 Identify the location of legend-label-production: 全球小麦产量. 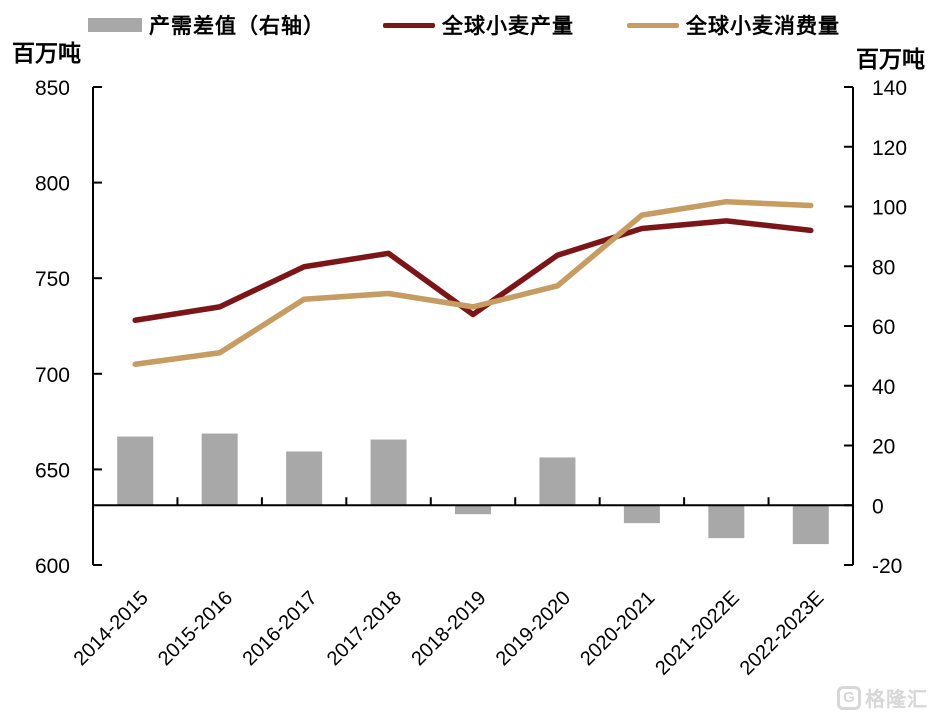
(508, 26).